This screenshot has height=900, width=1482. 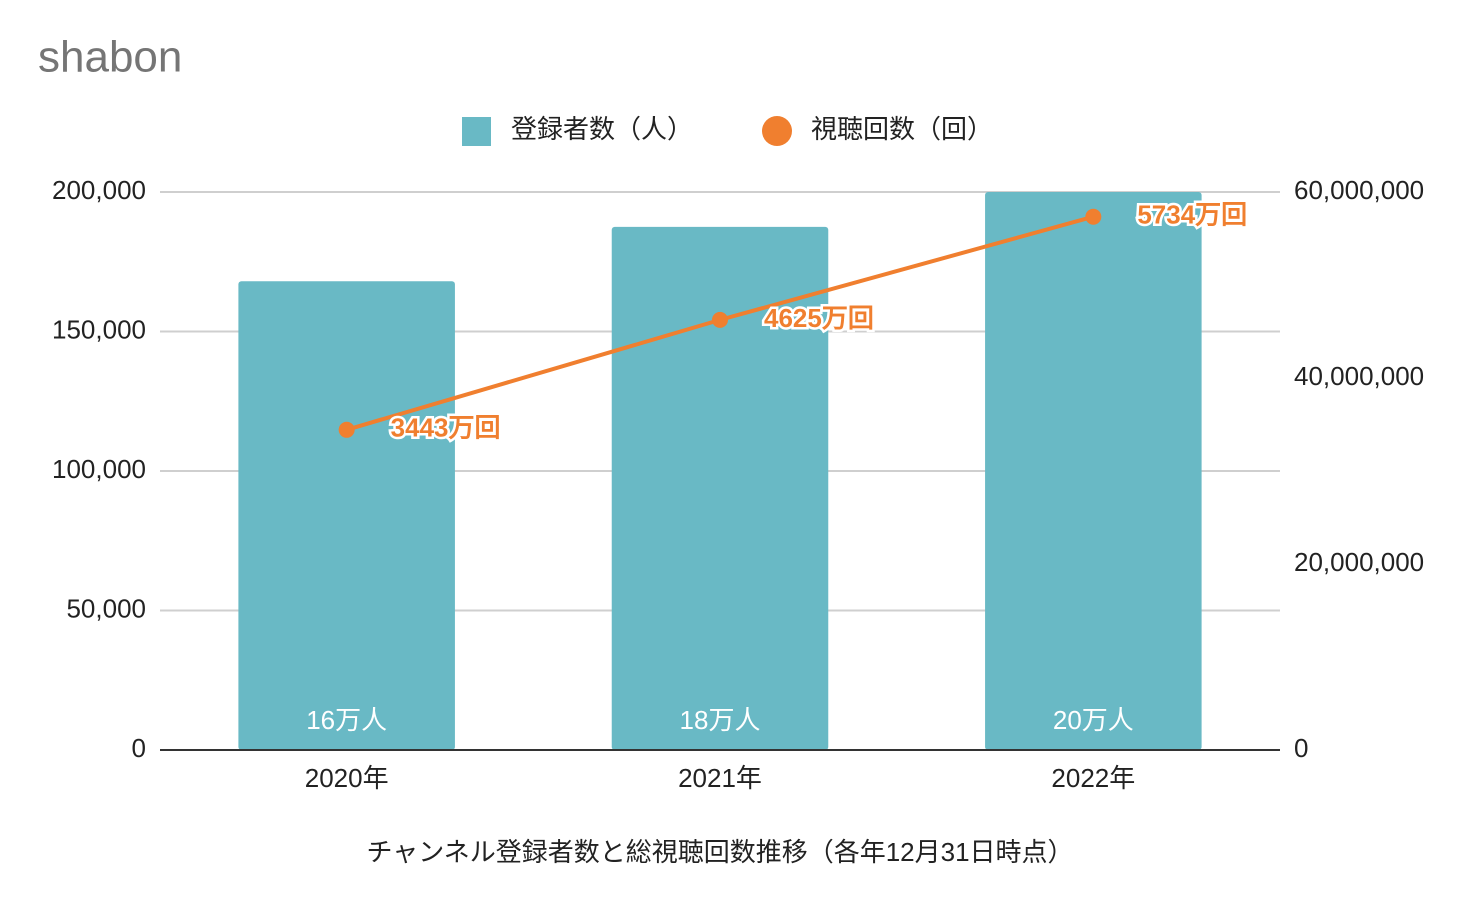 I want to click on chart-title: shabon, so click(x=110, y=57).